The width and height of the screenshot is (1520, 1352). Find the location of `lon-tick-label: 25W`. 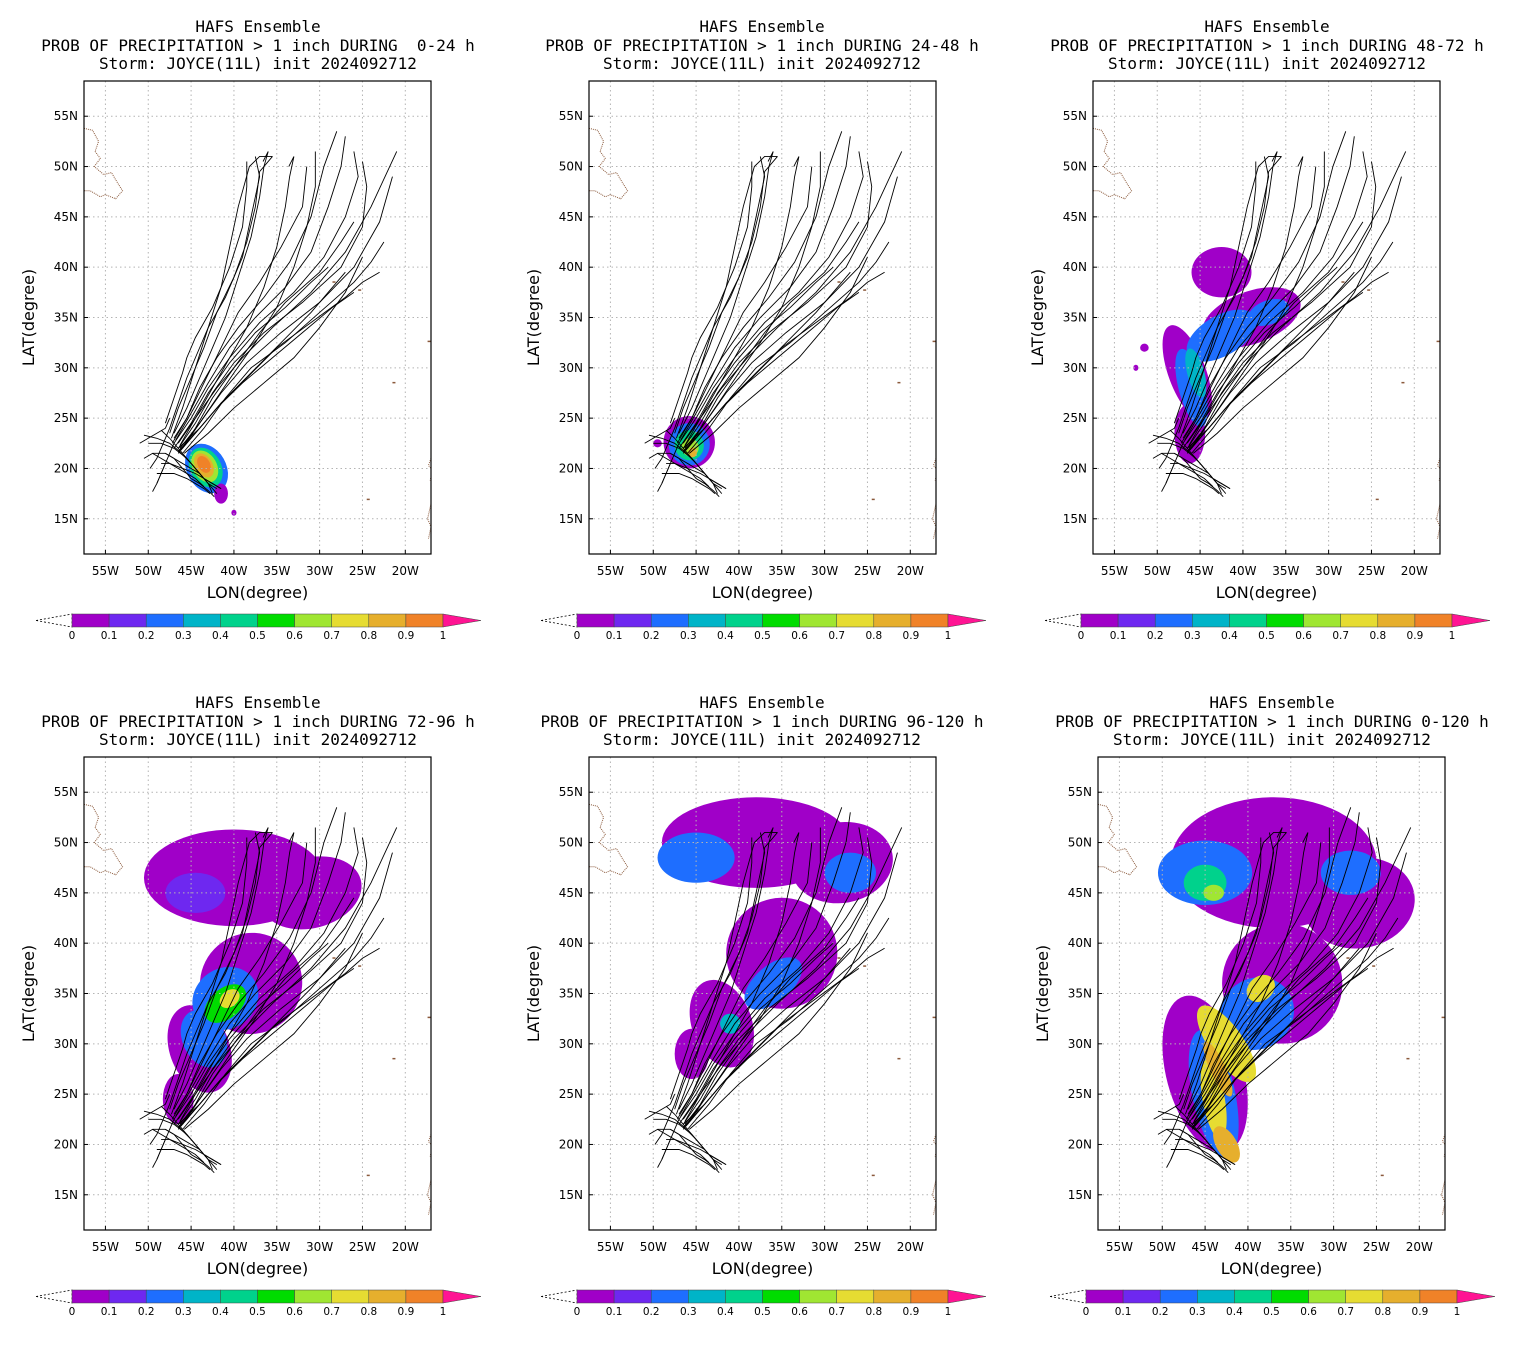

lon-tick-label: 25W is located at coordinates (1376, 1247).